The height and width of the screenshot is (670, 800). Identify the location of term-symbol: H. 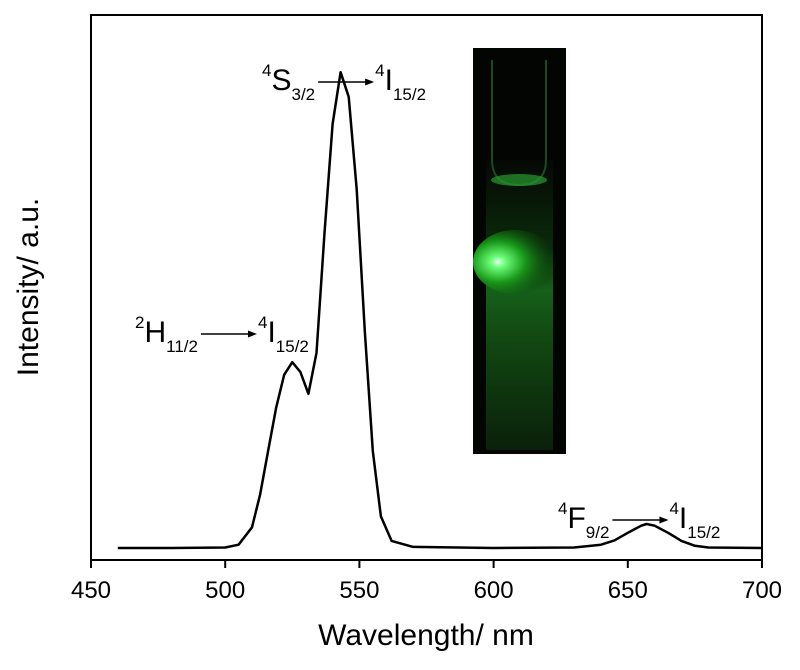
(155, 332).